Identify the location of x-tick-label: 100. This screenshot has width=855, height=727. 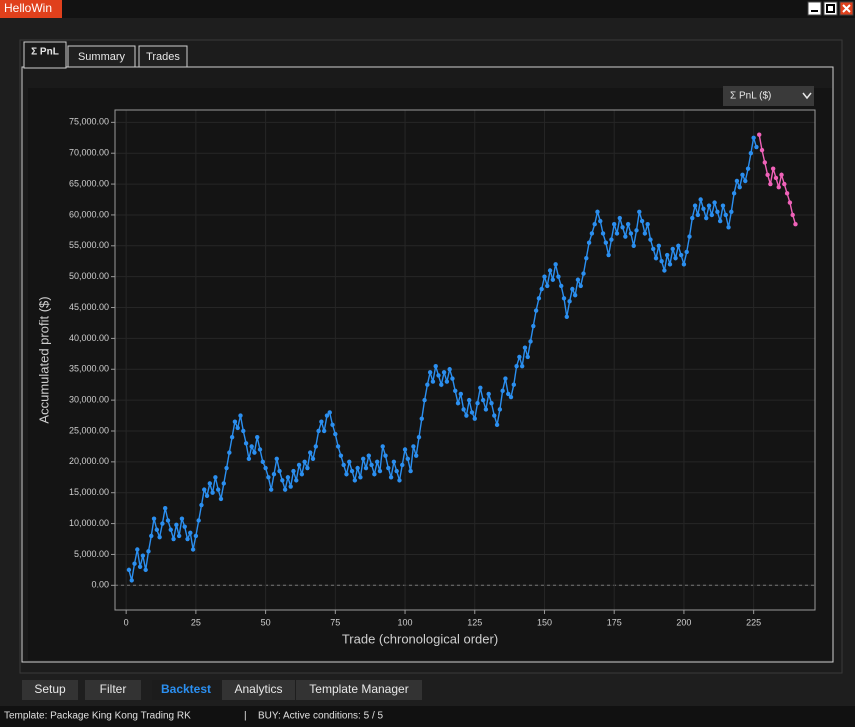
(405, 622).